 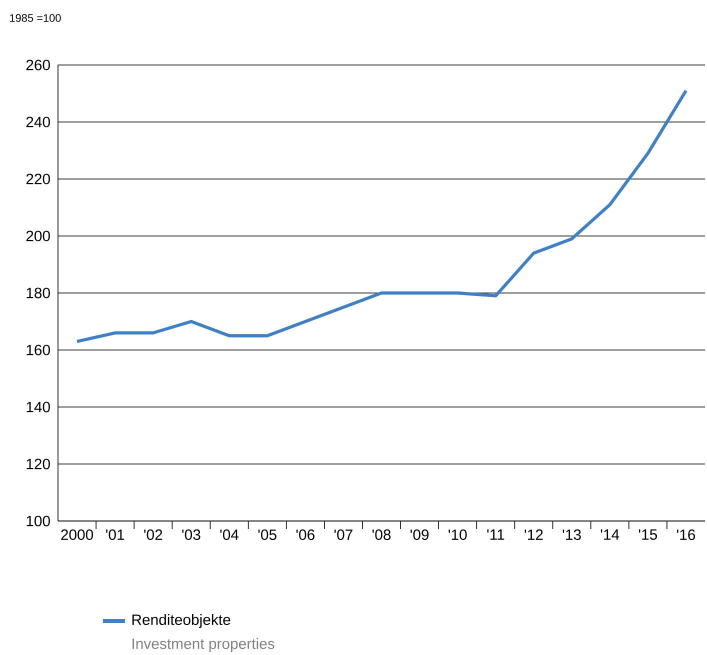 What do you see at coordinates (191, 534) in the screenshot?
I see `x-tick-label: '03` at bounding box center [191, 534].